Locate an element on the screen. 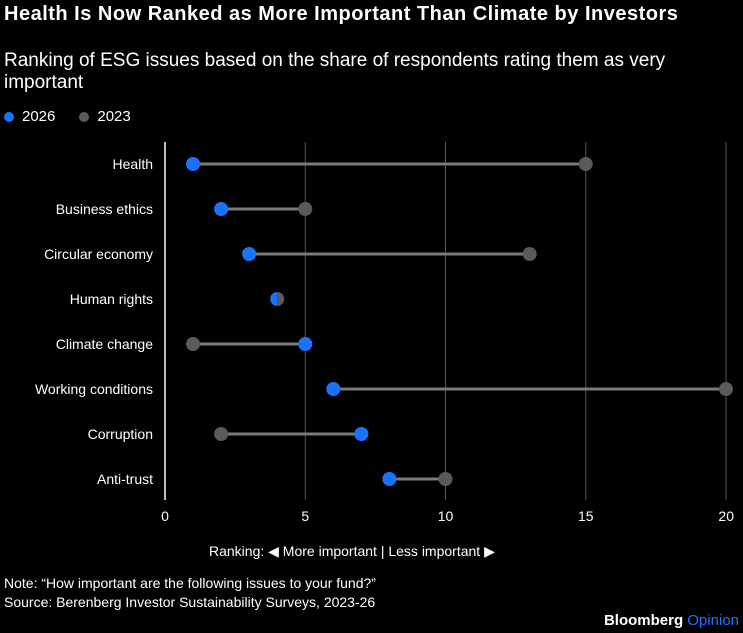  point-2026-human-rights is located at coordinates (274, 299).